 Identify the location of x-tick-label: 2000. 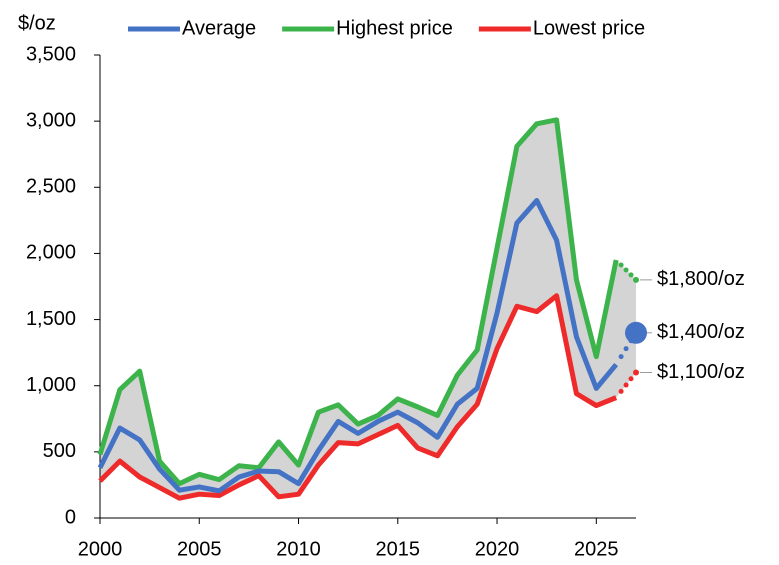
(100, 549).